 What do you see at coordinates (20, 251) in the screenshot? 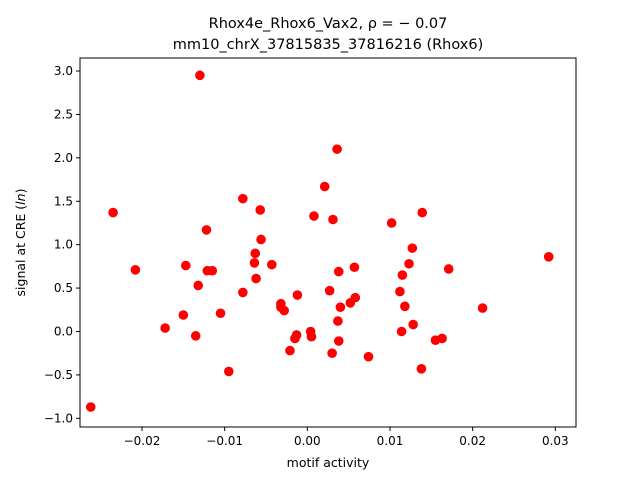
I see `y-axis-label-main: signal at CRE (` at bounding box center [20, 251].